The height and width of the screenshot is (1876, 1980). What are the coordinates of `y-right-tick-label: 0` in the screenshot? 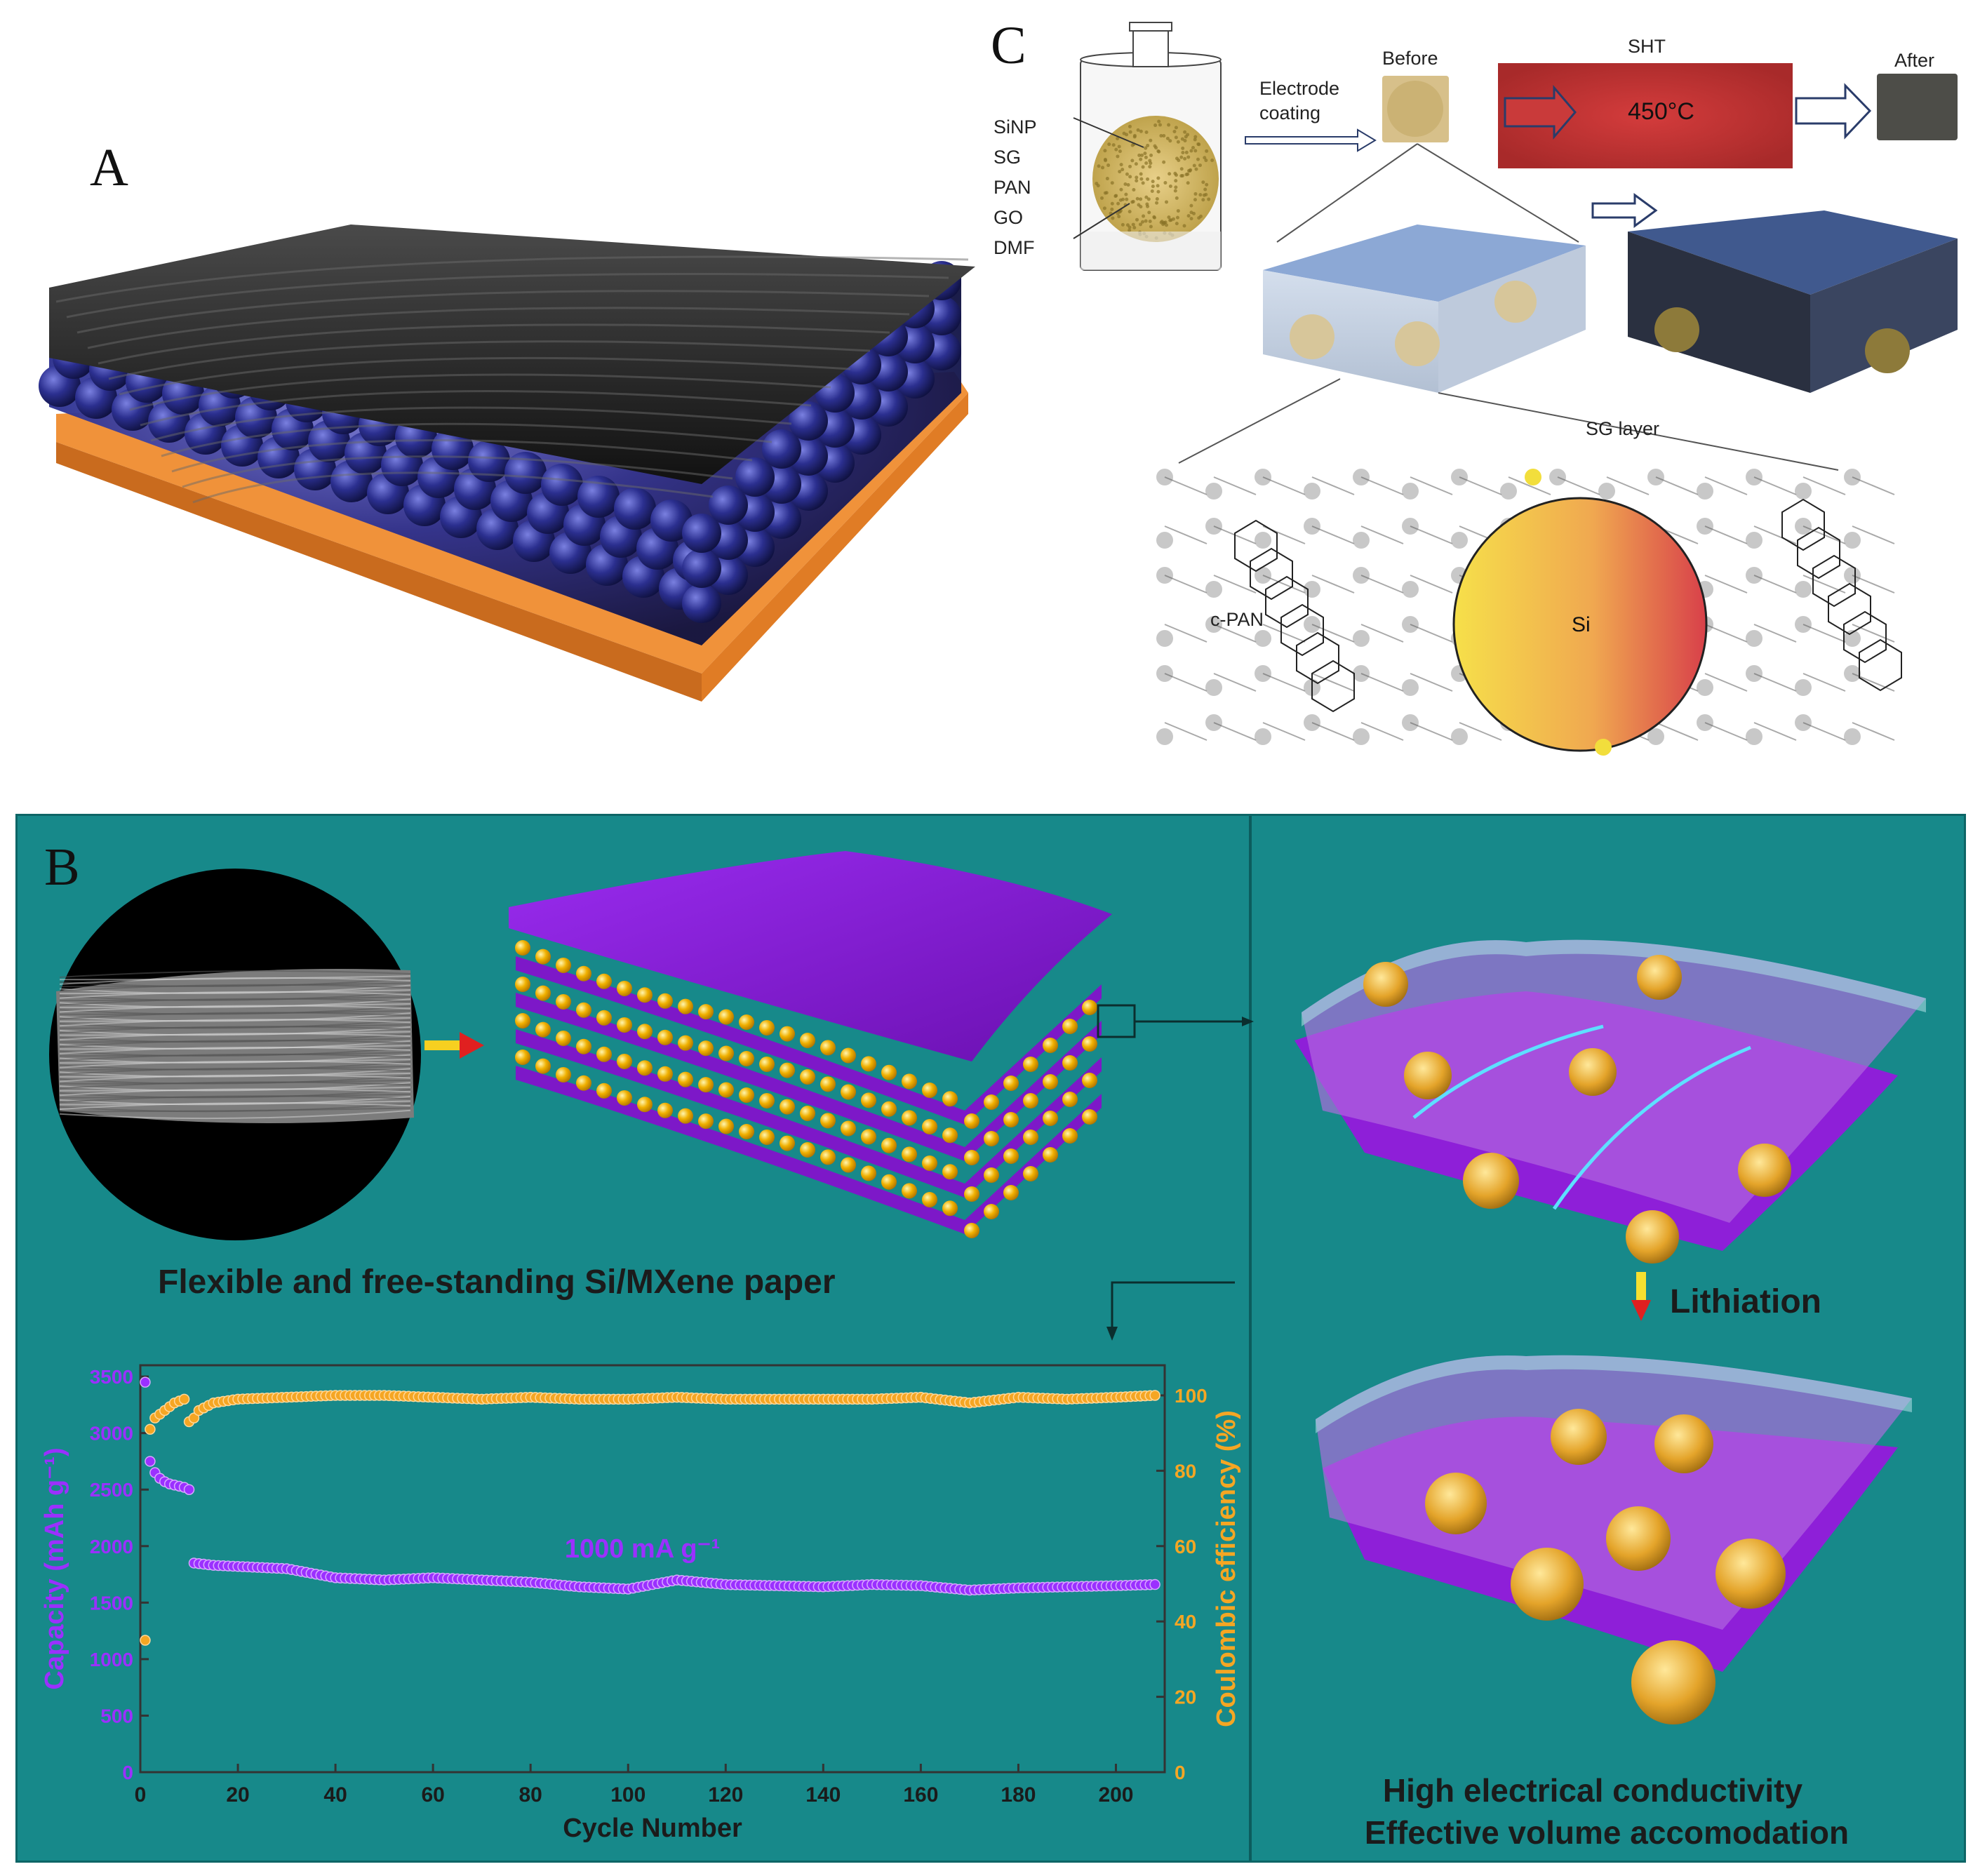 It's located at (1180, 1772).